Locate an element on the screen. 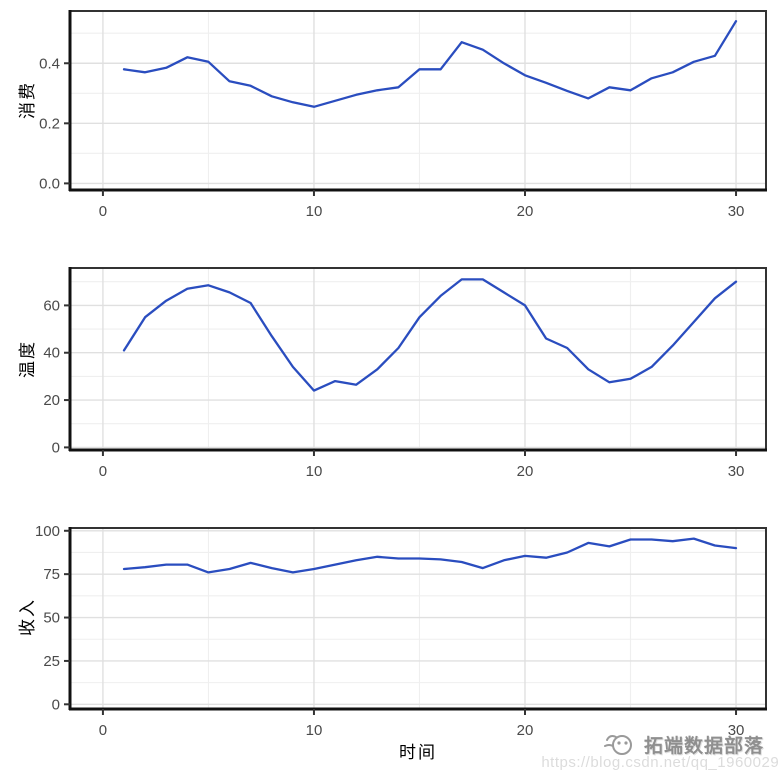  y-axis-title-income: 收入 is located at coordinates (27, 617).